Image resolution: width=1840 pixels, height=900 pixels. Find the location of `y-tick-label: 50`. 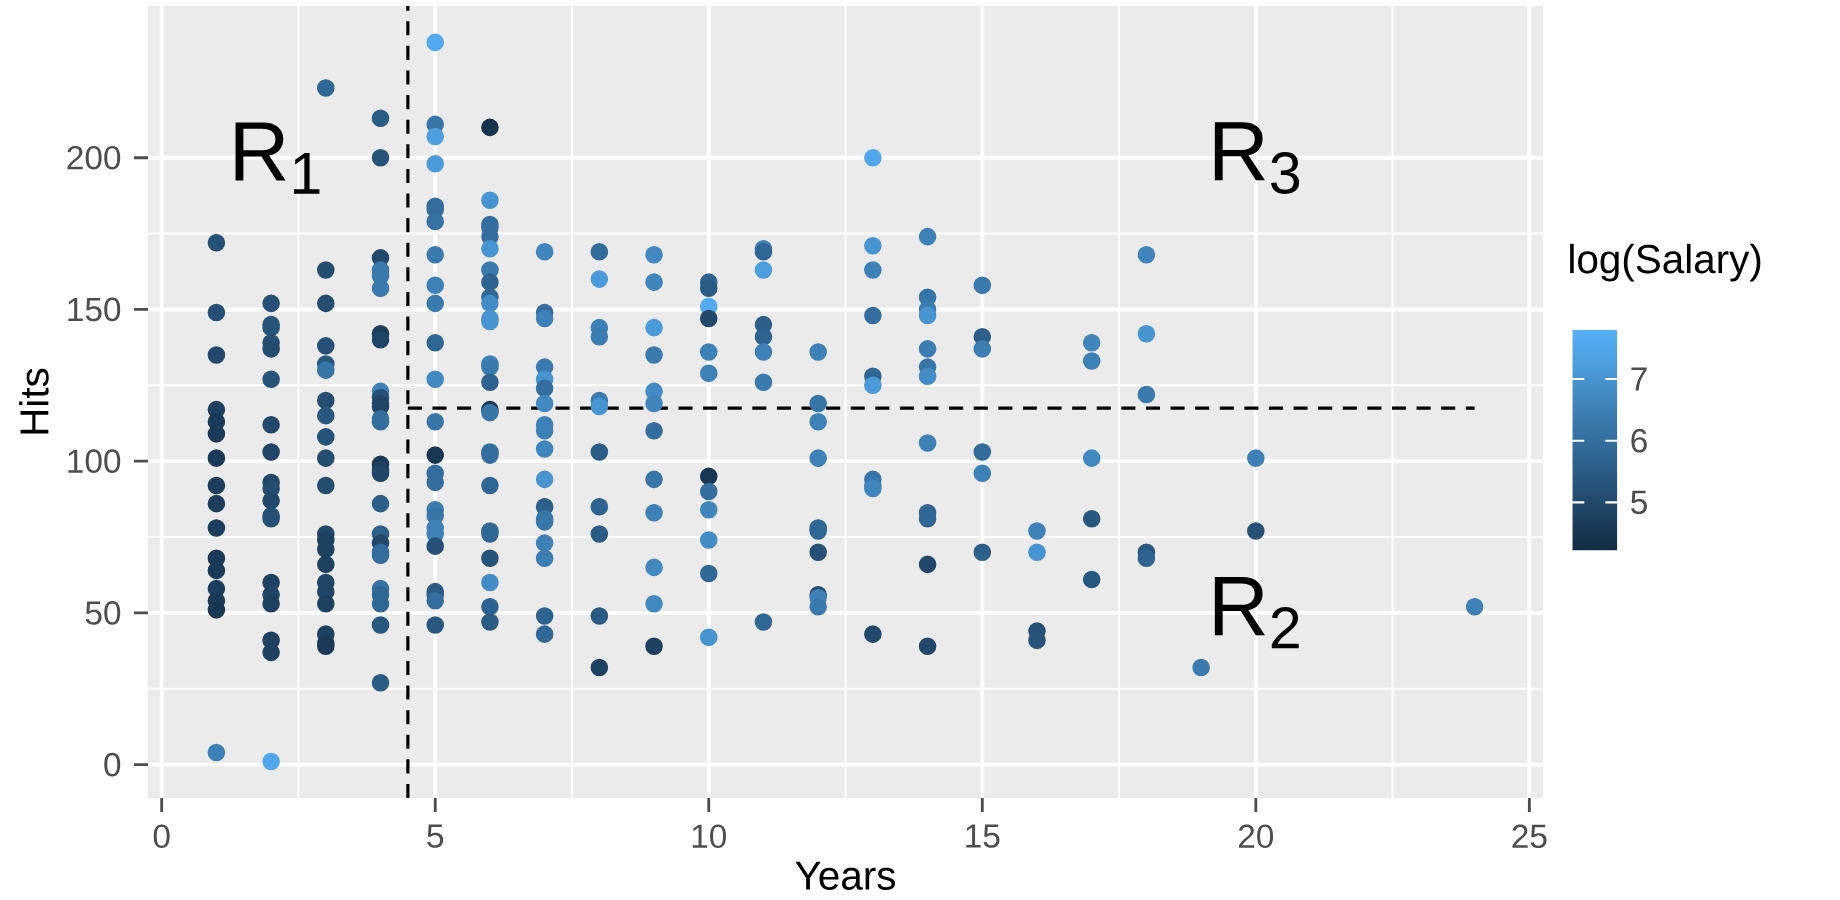

y-tick-label: 50 is located at coordinates (103, 613).